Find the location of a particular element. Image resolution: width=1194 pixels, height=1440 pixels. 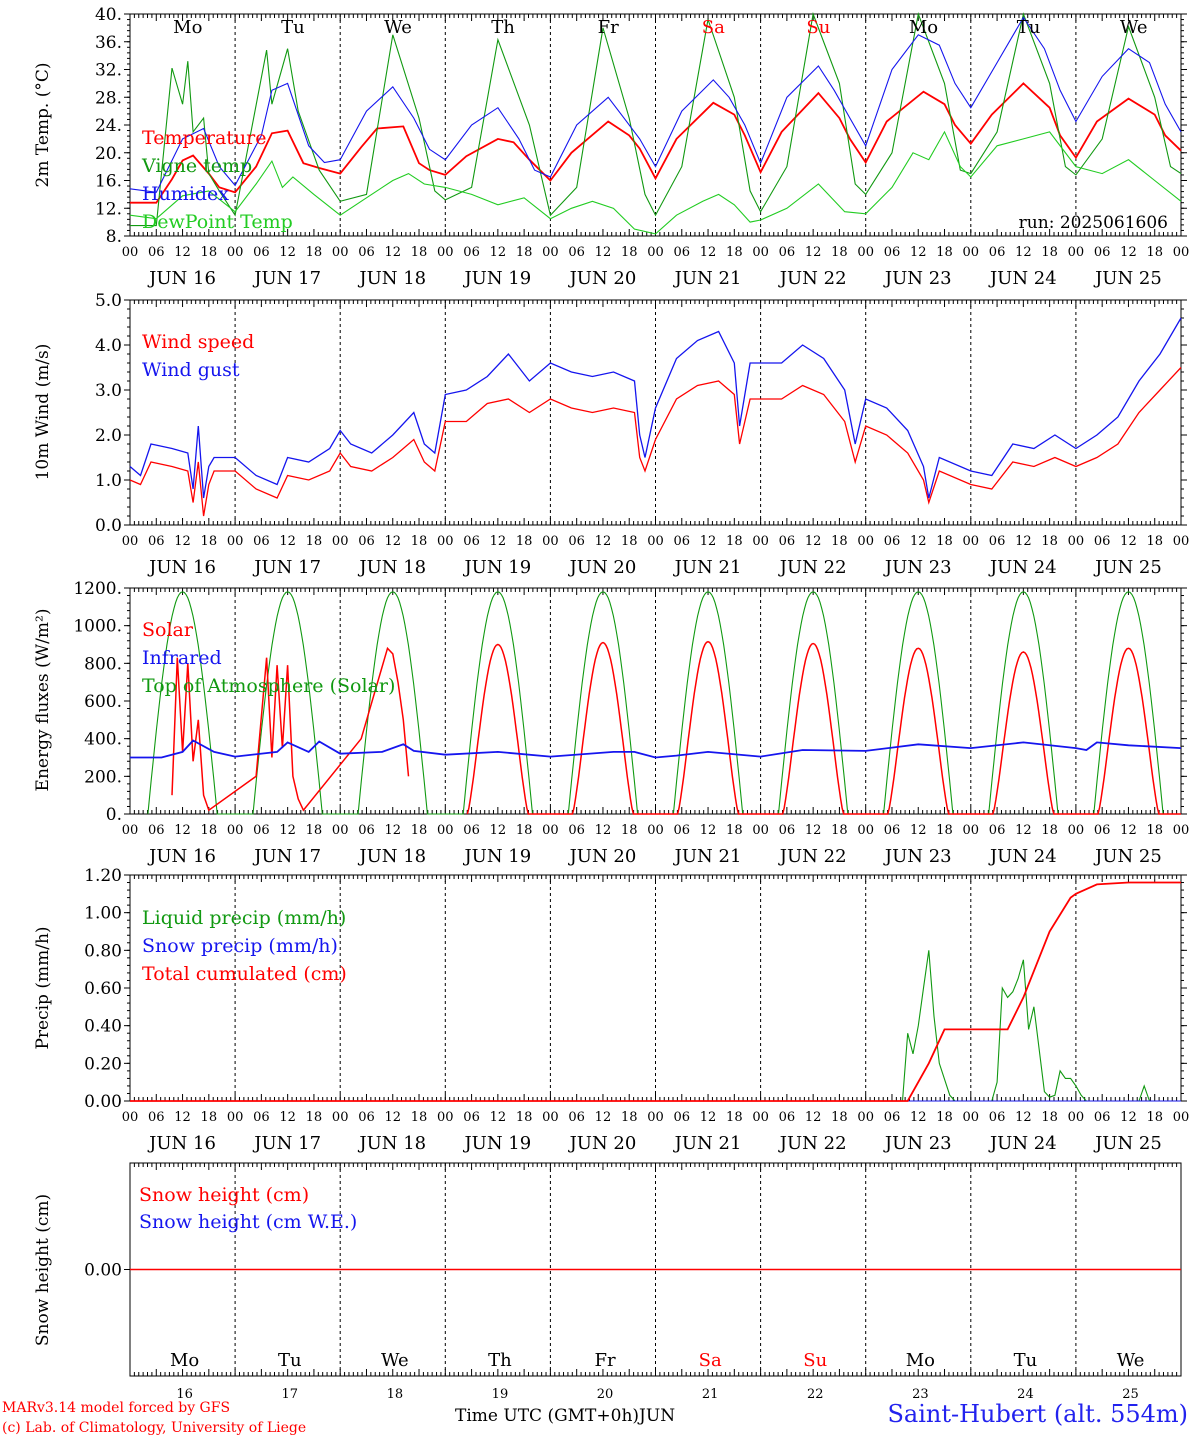

y-tick-label: 8. is located at coordinates (114, 237).